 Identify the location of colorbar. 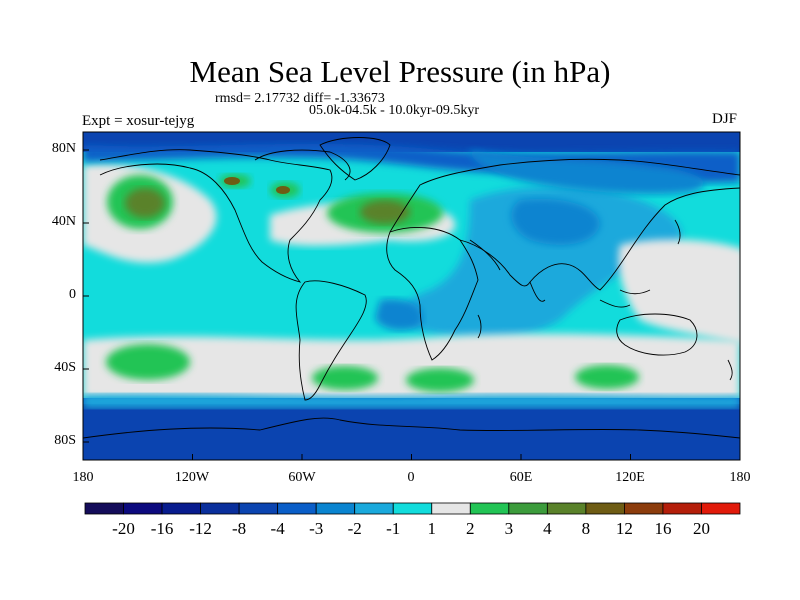
(412, 508).